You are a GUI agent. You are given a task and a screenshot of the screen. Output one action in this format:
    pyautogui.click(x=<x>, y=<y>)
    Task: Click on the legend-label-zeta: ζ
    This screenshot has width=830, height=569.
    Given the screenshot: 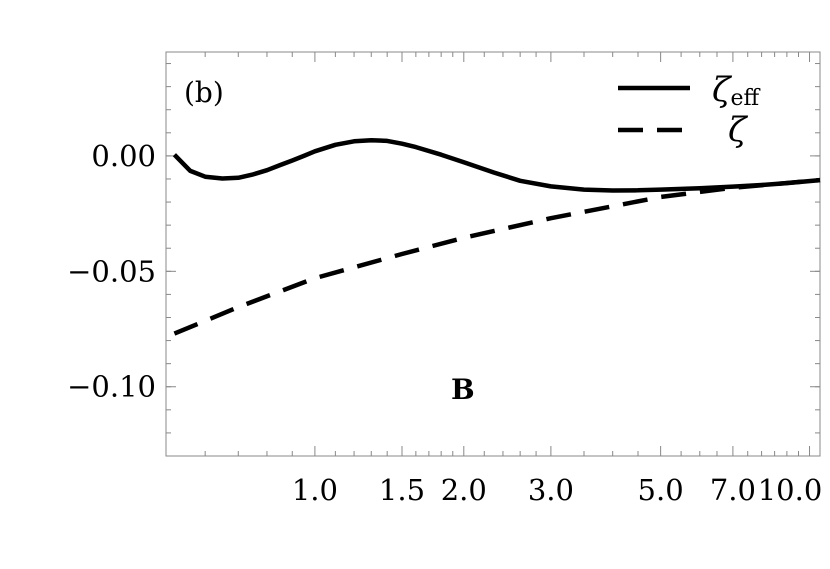 What is the action you would take?
    pyautogui.click(x=738, y=130)
    